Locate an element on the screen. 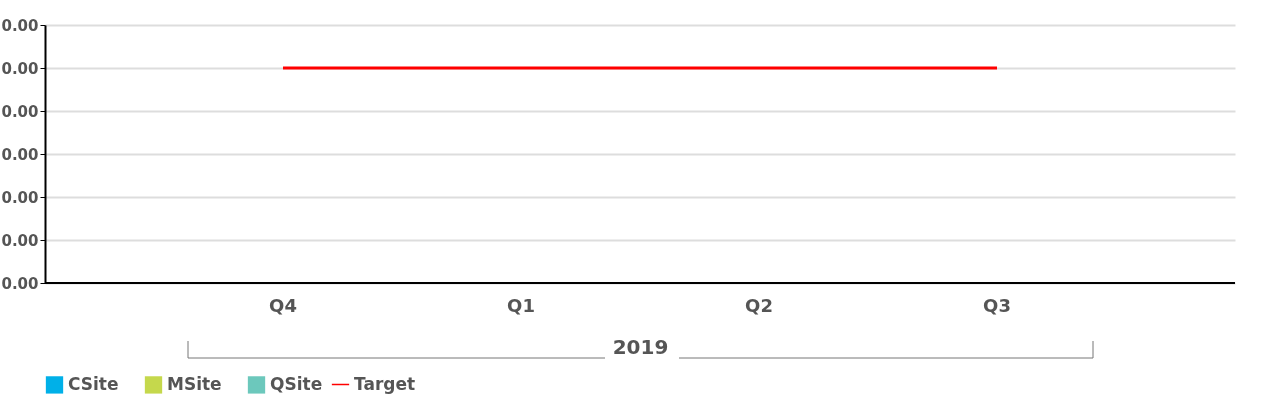 This screenshot has width=1264, height=415. x-axis-title: 2019 is located at coordinates (640, 346).